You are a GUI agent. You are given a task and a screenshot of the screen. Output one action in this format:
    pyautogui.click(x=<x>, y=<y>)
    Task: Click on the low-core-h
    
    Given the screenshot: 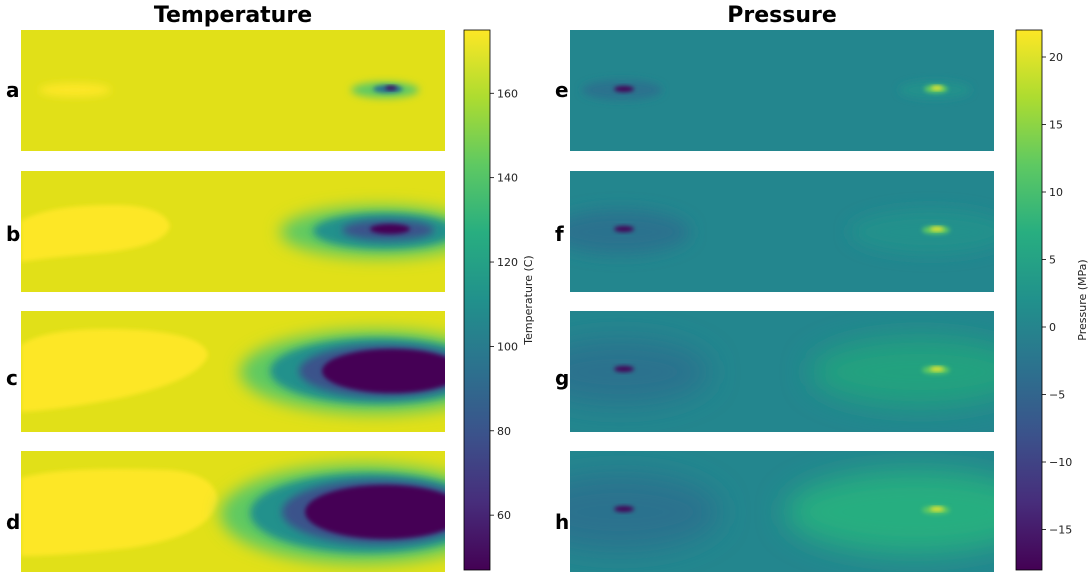 What is the action you would take?
    pyautogui.click(x=624, y=509)
    